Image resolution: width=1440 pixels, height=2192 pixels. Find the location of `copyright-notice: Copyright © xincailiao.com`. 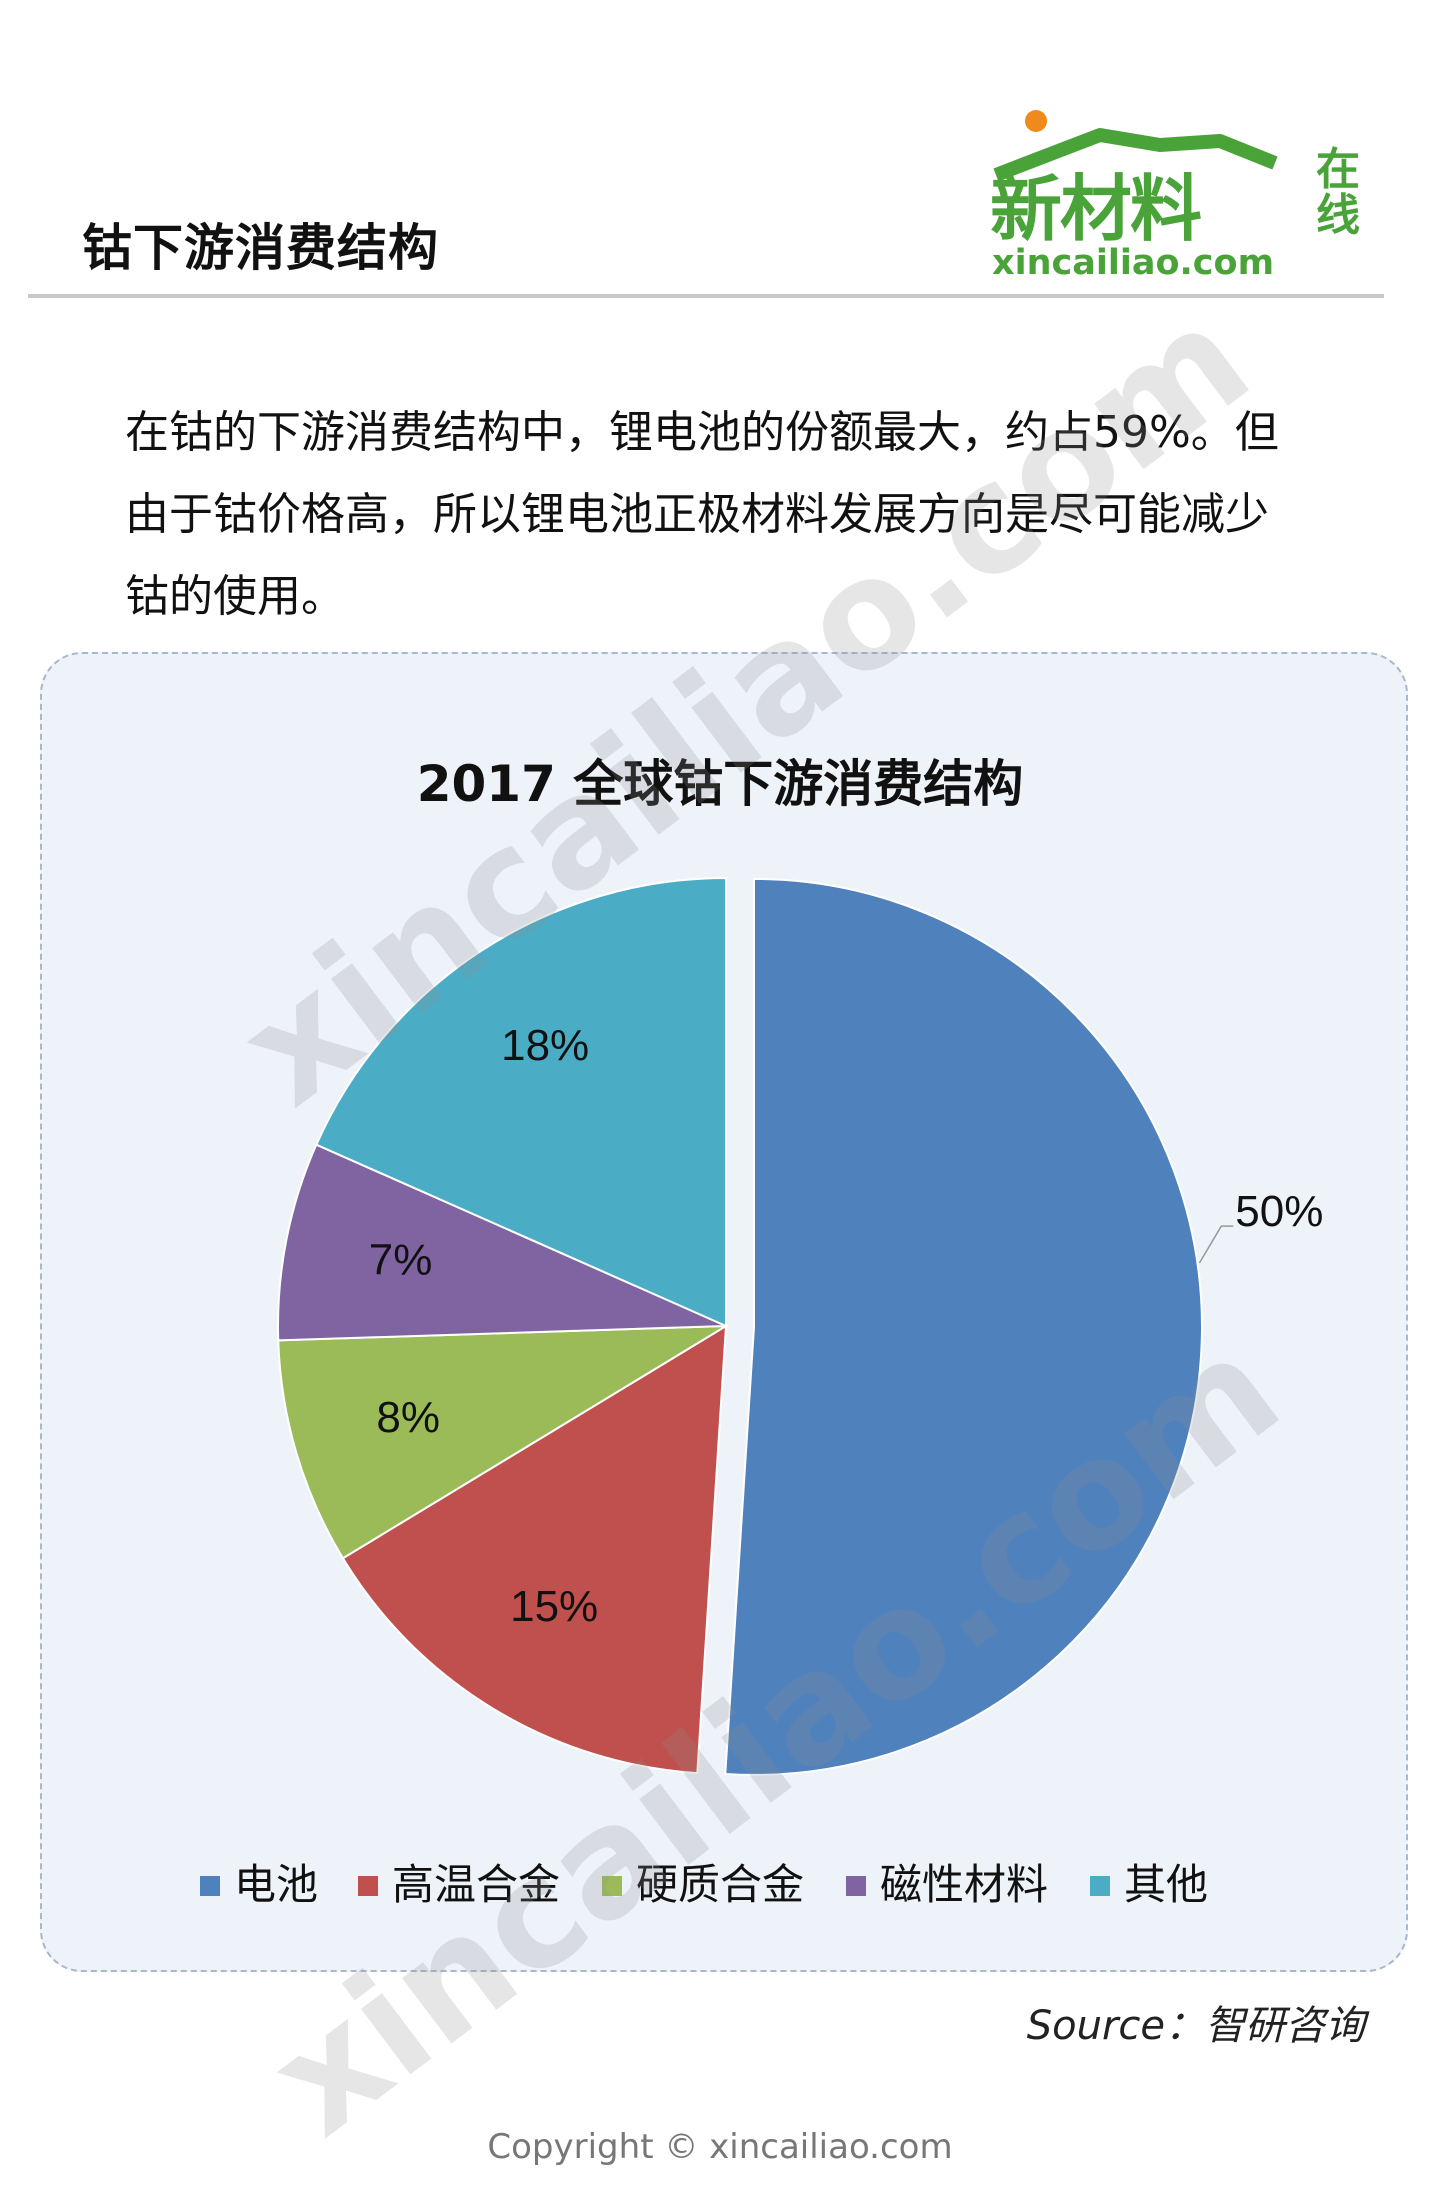

copyright-notice: Copyright © xincailiao.com is located at coordinates (720, 2147).